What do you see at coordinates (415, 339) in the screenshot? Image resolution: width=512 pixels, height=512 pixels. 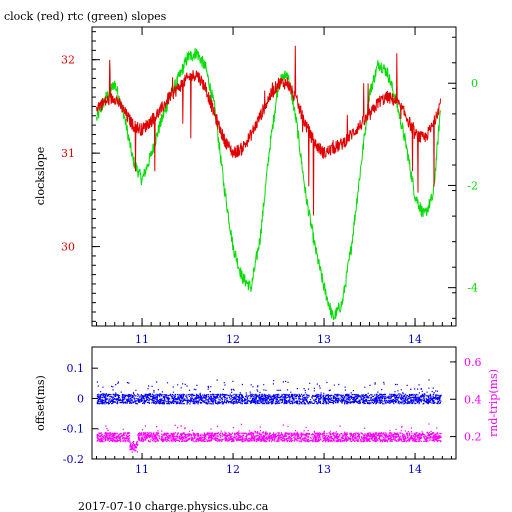 I see `top-x-tick-label: 14` at bounding box center [415, 339].